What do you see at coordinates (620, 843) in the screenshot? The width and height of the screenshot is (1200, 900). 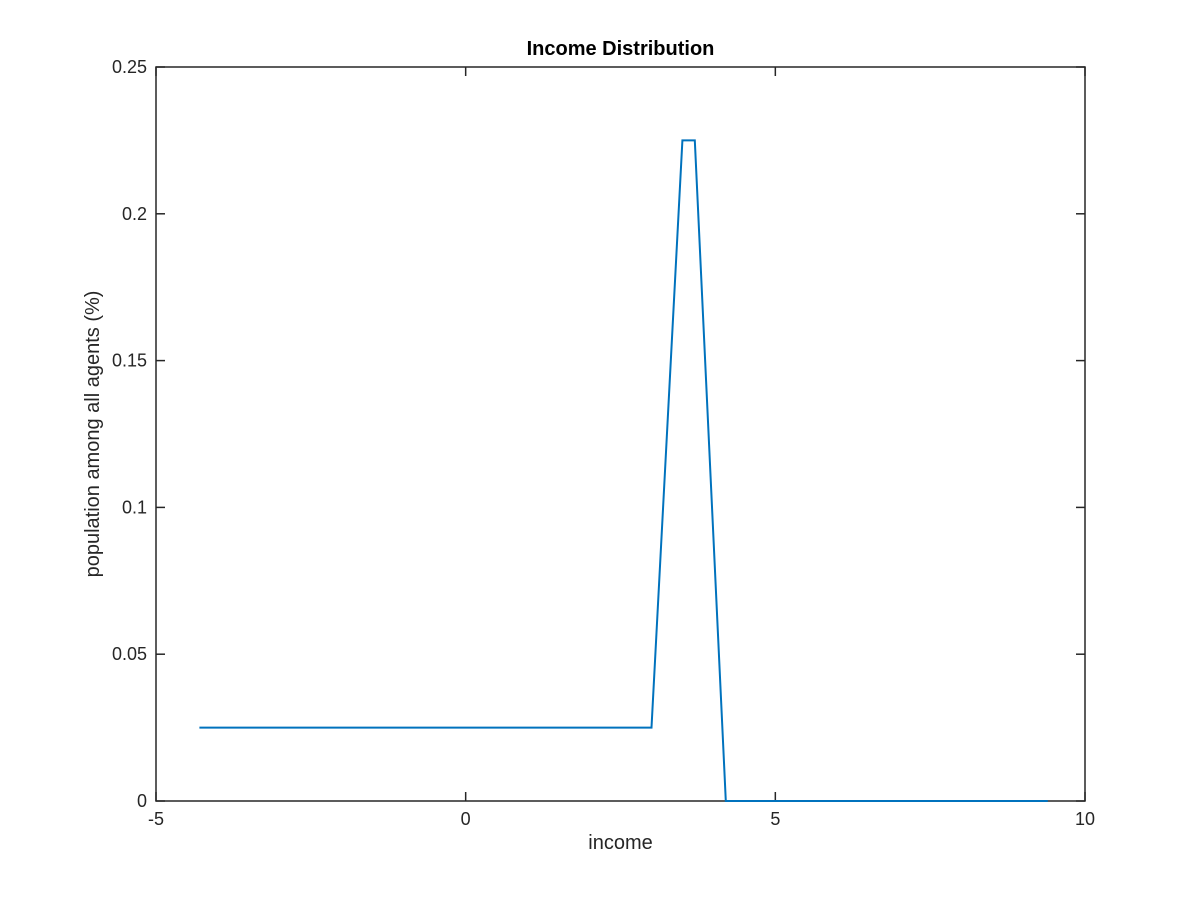 I see `x-axis-label: income` at bounding box center [620, 843].